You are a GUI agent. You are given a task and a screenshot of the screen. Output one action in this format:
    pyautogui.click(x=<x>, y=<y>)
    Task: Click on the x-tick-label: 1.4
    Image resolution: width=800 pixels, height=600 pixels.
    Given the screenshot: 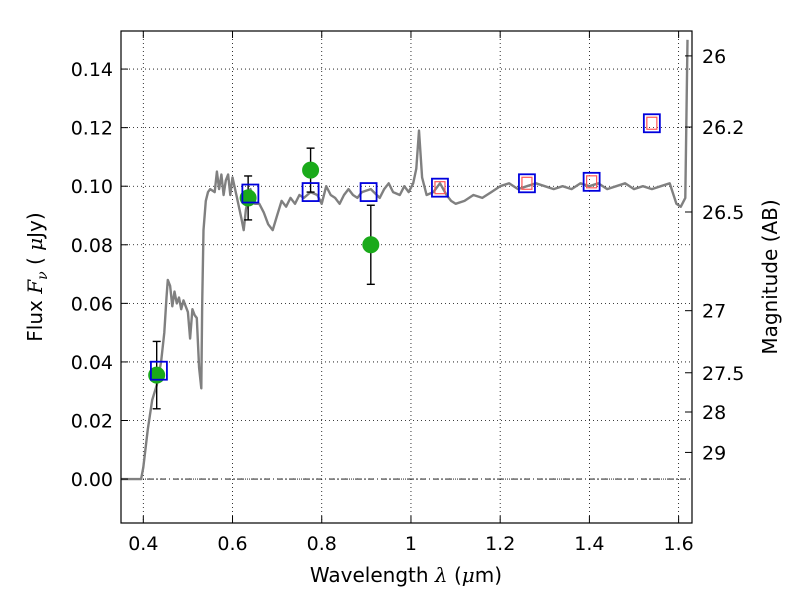 What is the action you would take?
    pyautogui.click(x=589, y=544)
    